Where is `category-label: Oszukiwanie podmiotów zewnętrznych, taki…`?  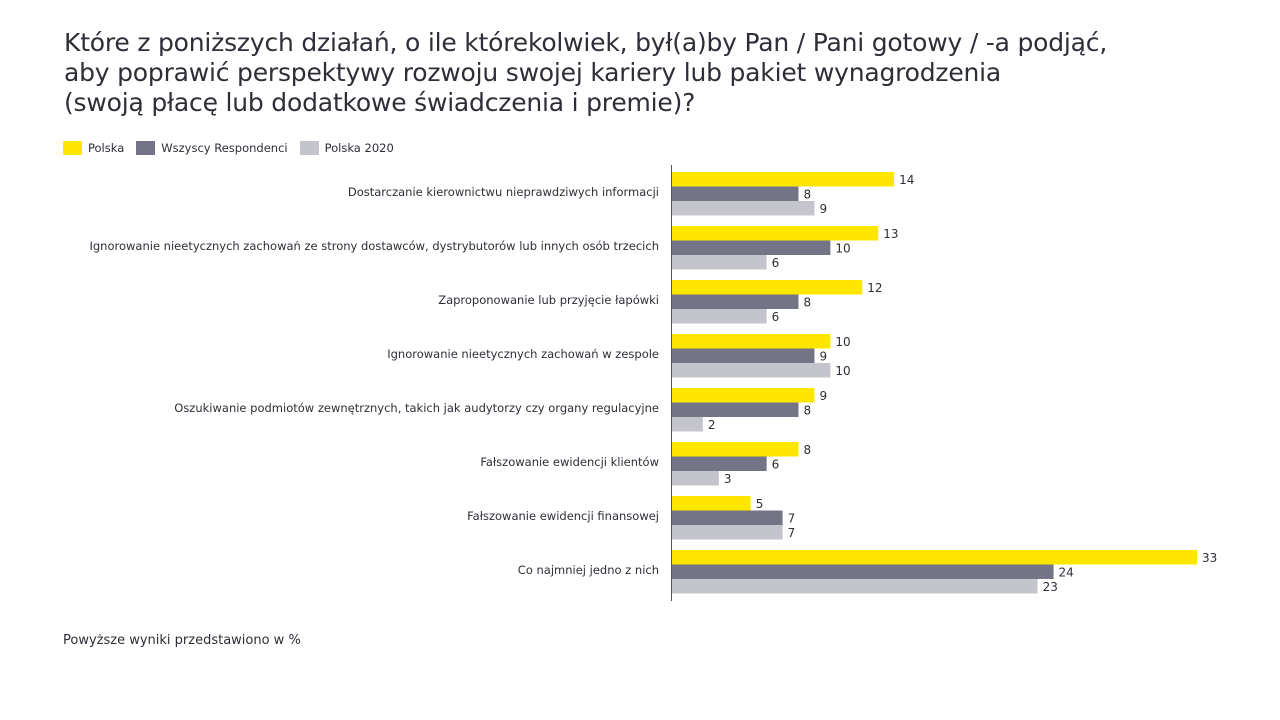 category-label: Oszukiwanie podmiotów zewnętrznych, taki… is located at coordinates (416, 408).